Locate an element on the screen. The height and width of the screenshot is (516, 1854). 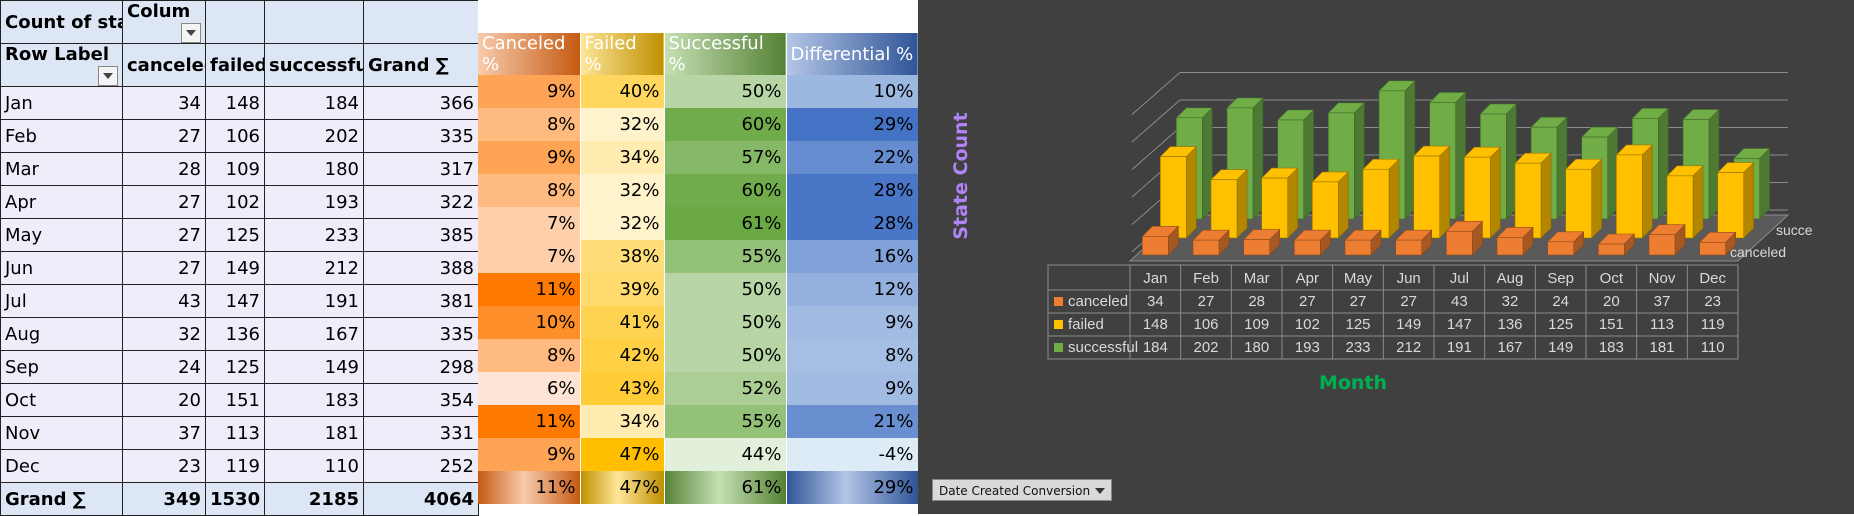
cell-differential-pct: 22% is located at coordinates (852, 157).